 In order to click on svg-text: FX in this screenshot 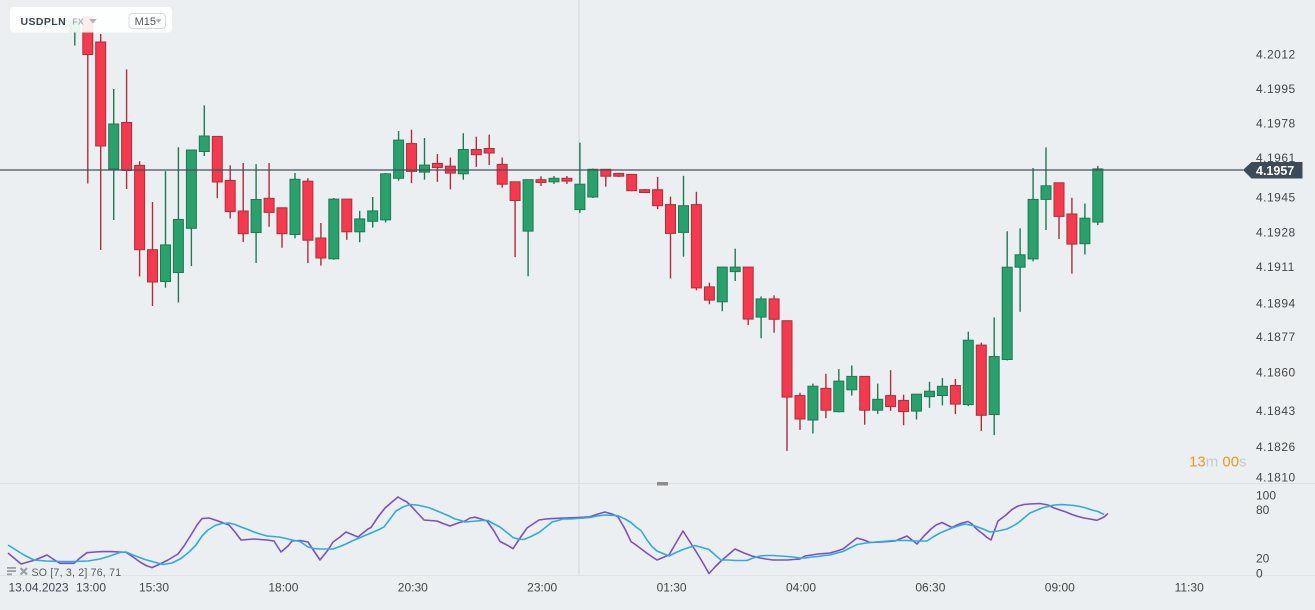, I will do `click(77, 22)`.